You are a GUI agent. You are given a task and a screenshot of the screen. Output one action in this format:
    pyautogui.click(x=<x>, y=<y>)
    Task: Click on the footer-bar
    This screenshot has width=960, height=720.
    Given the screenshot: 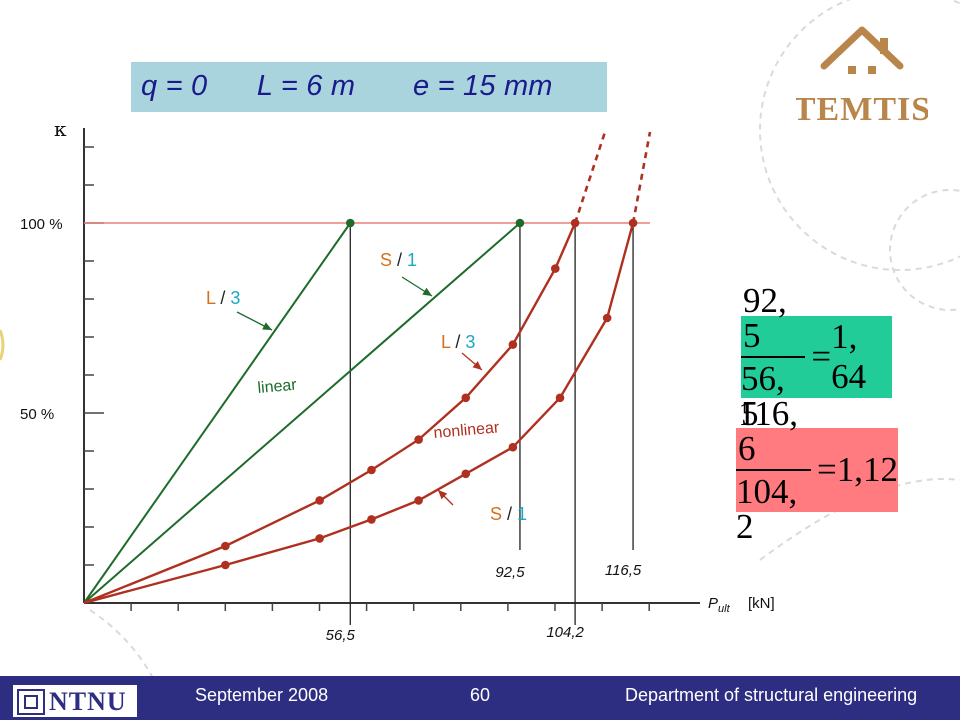 What is the action you would take?
    pyautogui.click(x=480, y=698)
    